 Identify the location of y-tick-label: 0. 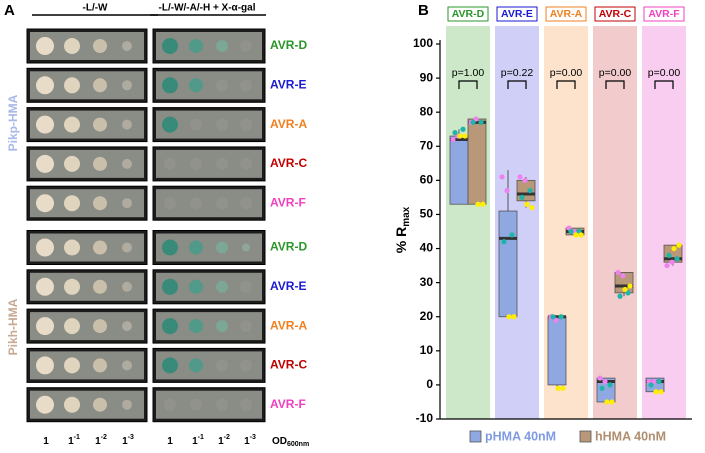
(429, 384).